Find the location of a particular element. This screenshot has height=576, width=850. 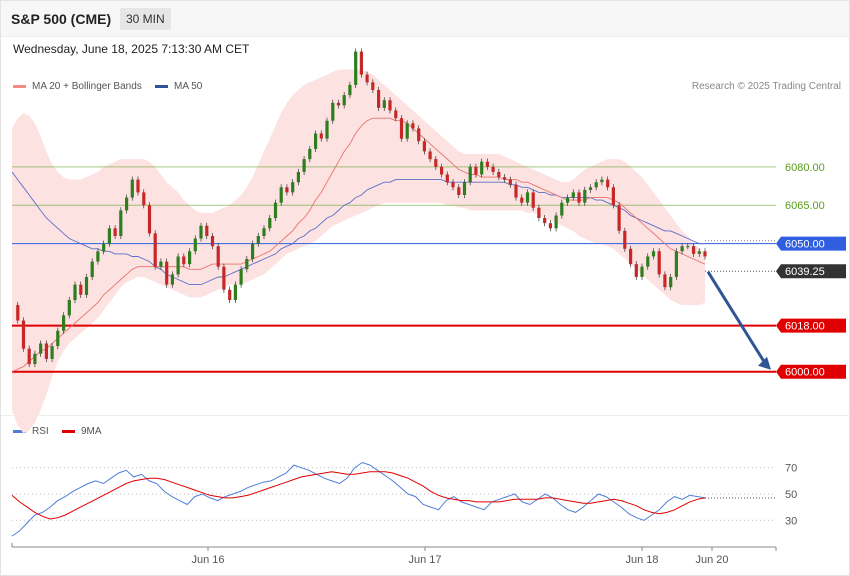

legend-9ma: 9MA is located at coordinates (82, 431).